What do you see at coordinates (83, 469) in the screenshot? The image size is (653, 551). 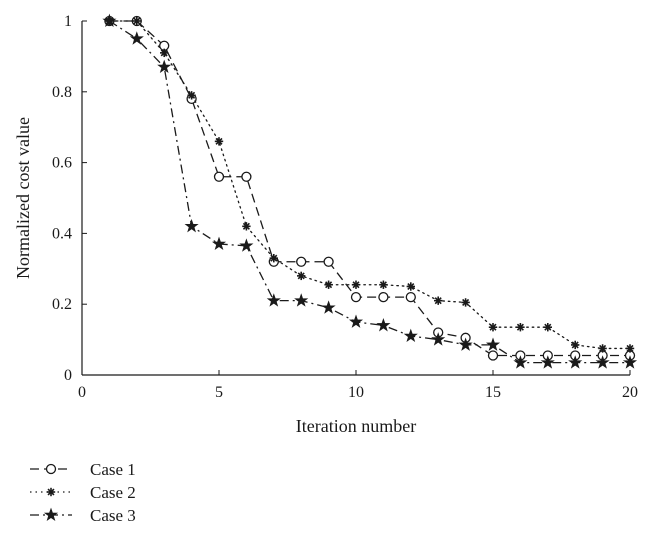 I see `legend-entry: Case 1` at bounding box center [83, 469].